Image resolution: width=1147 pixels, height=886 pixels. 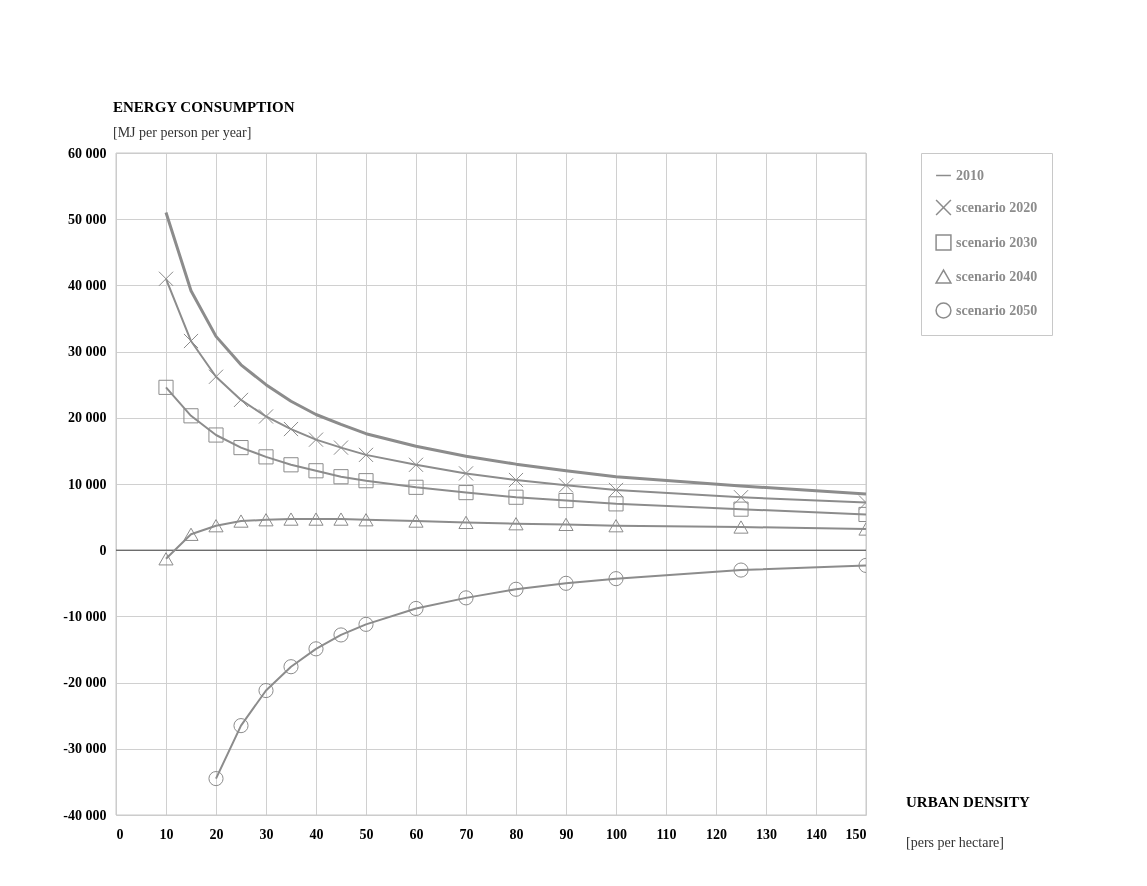 What do you see at coordinates (997, 207) in the screenshot?
I see `legend-label: scenario 2020` at bounding box center [997, 207].